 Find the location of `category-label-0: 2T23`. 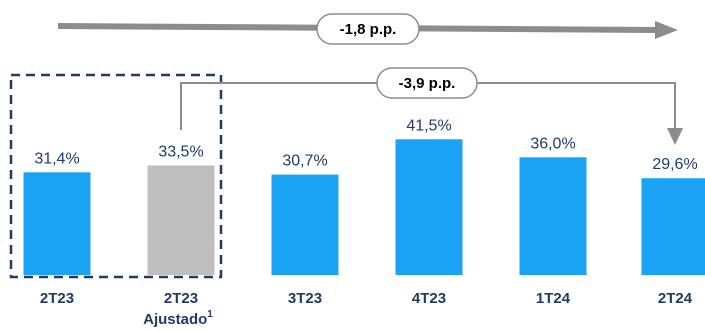

category-label-0: 2T23 is located at coordinates (57, 298).